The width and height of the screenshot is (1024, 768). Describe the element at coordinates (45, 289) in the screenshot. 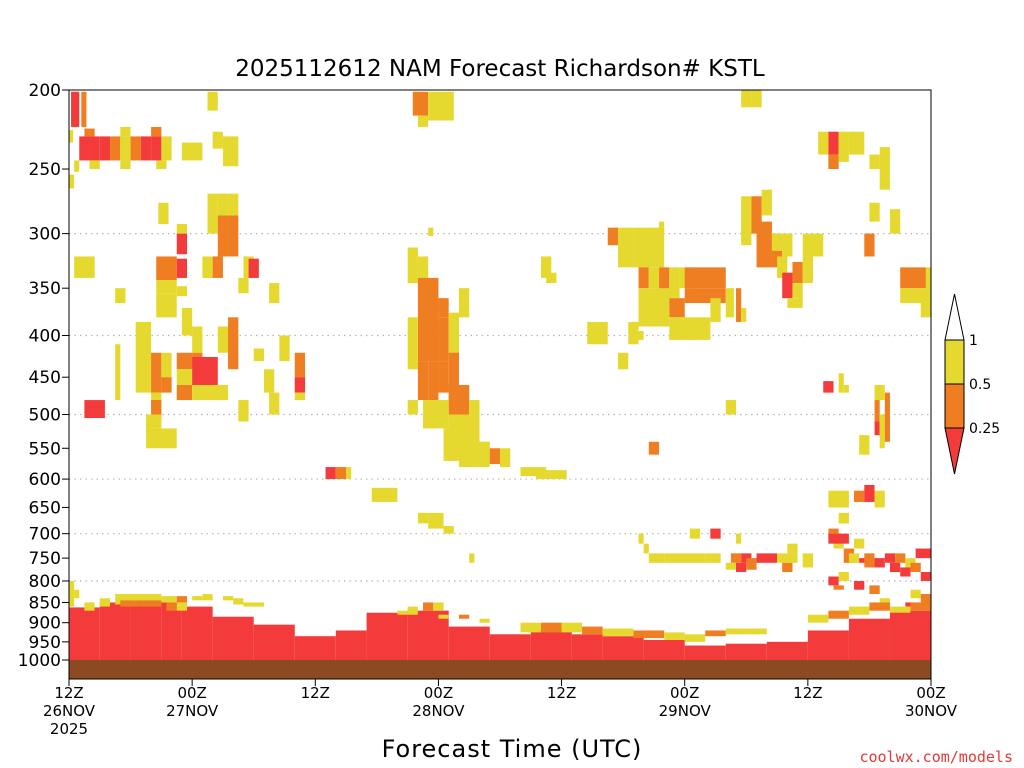

I see `y-tick-label: 350` at that location.